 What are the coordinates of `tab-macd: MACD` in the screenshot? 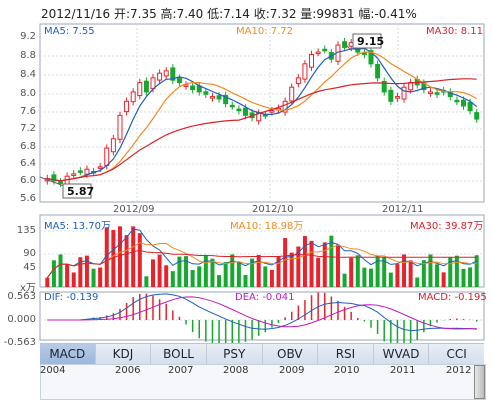 It's located at (68, 354).